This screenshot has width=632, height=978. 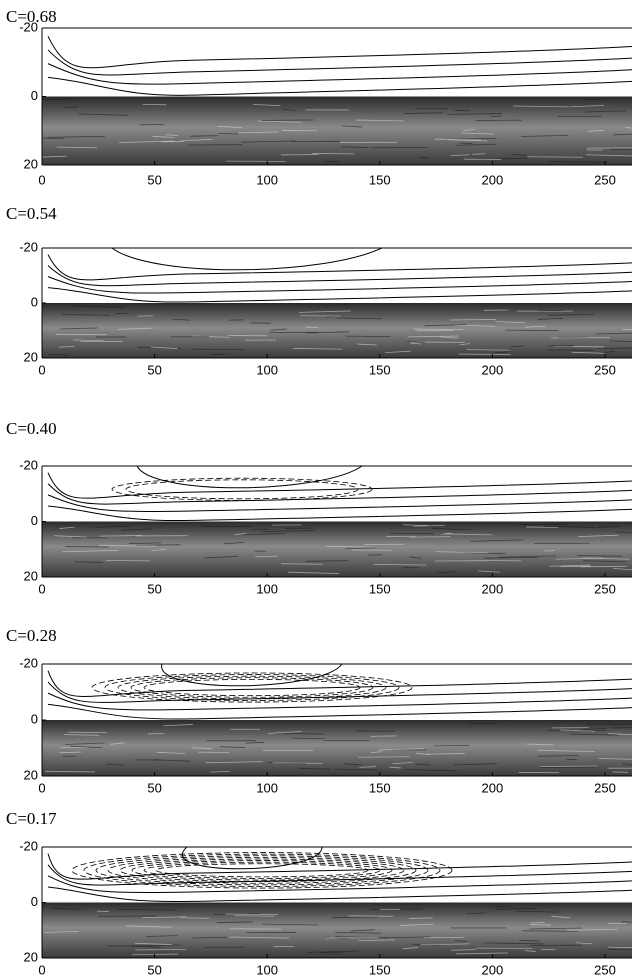 What do you see at coordinates (380, 969) in the screenshot?
I see `x-tick-label: 150` at bounding box center [380, 969].